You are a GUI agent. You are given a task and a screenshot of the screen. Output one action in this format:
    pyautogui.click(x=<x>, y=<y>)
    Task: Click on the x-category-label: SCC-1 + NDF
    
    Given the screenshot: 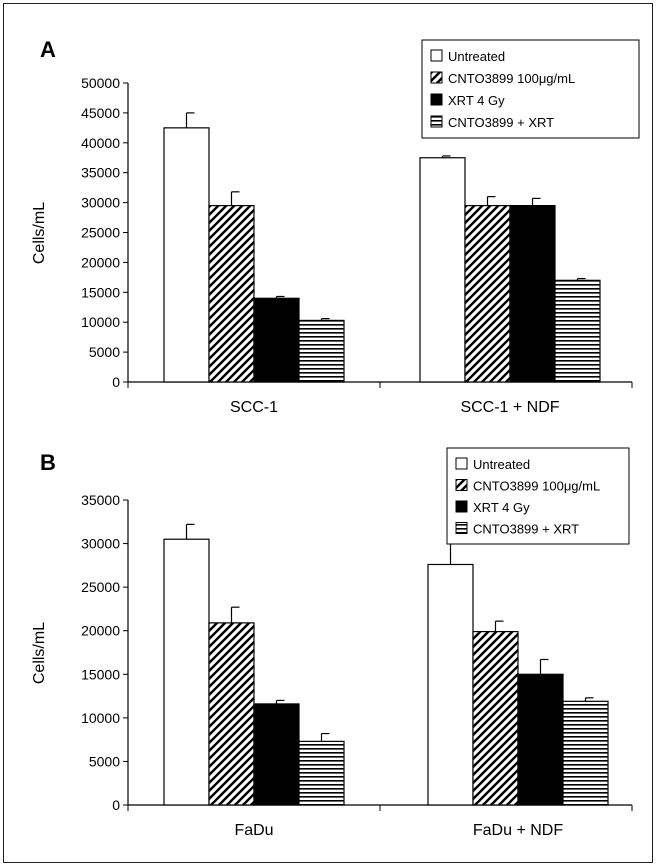 What is the action you would take?
    pyautogui.click(x=509, y=407)
    